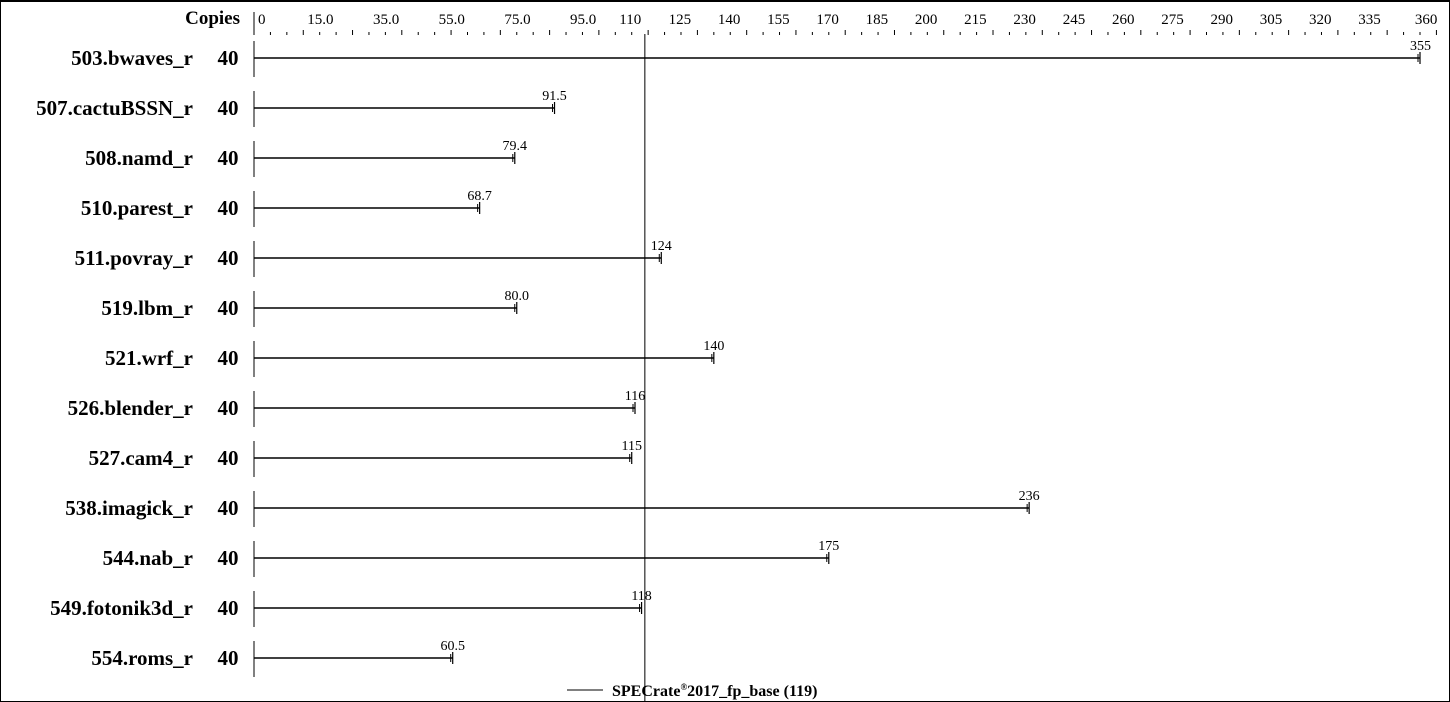  I want to click on benchmark-label: 507.cactuBSSN_r, so click(114, 108).